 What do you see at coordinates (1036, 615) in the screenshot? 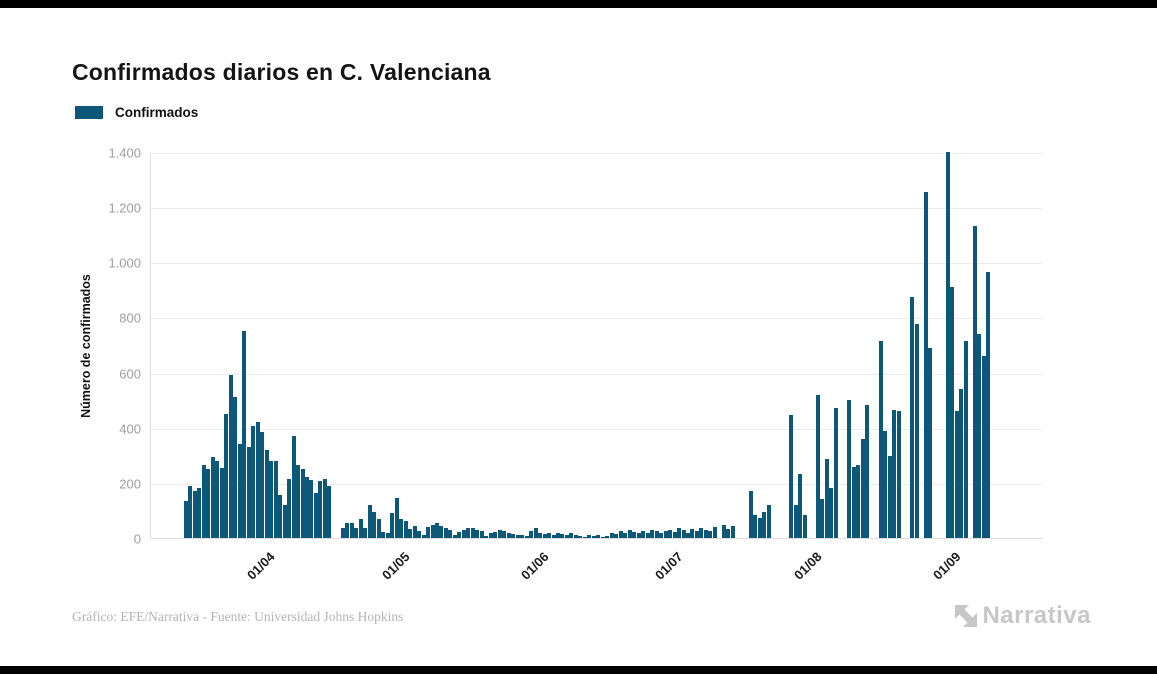
I see `narrativa-wordmark: Narrativa` at bounding box center [1036, 615].